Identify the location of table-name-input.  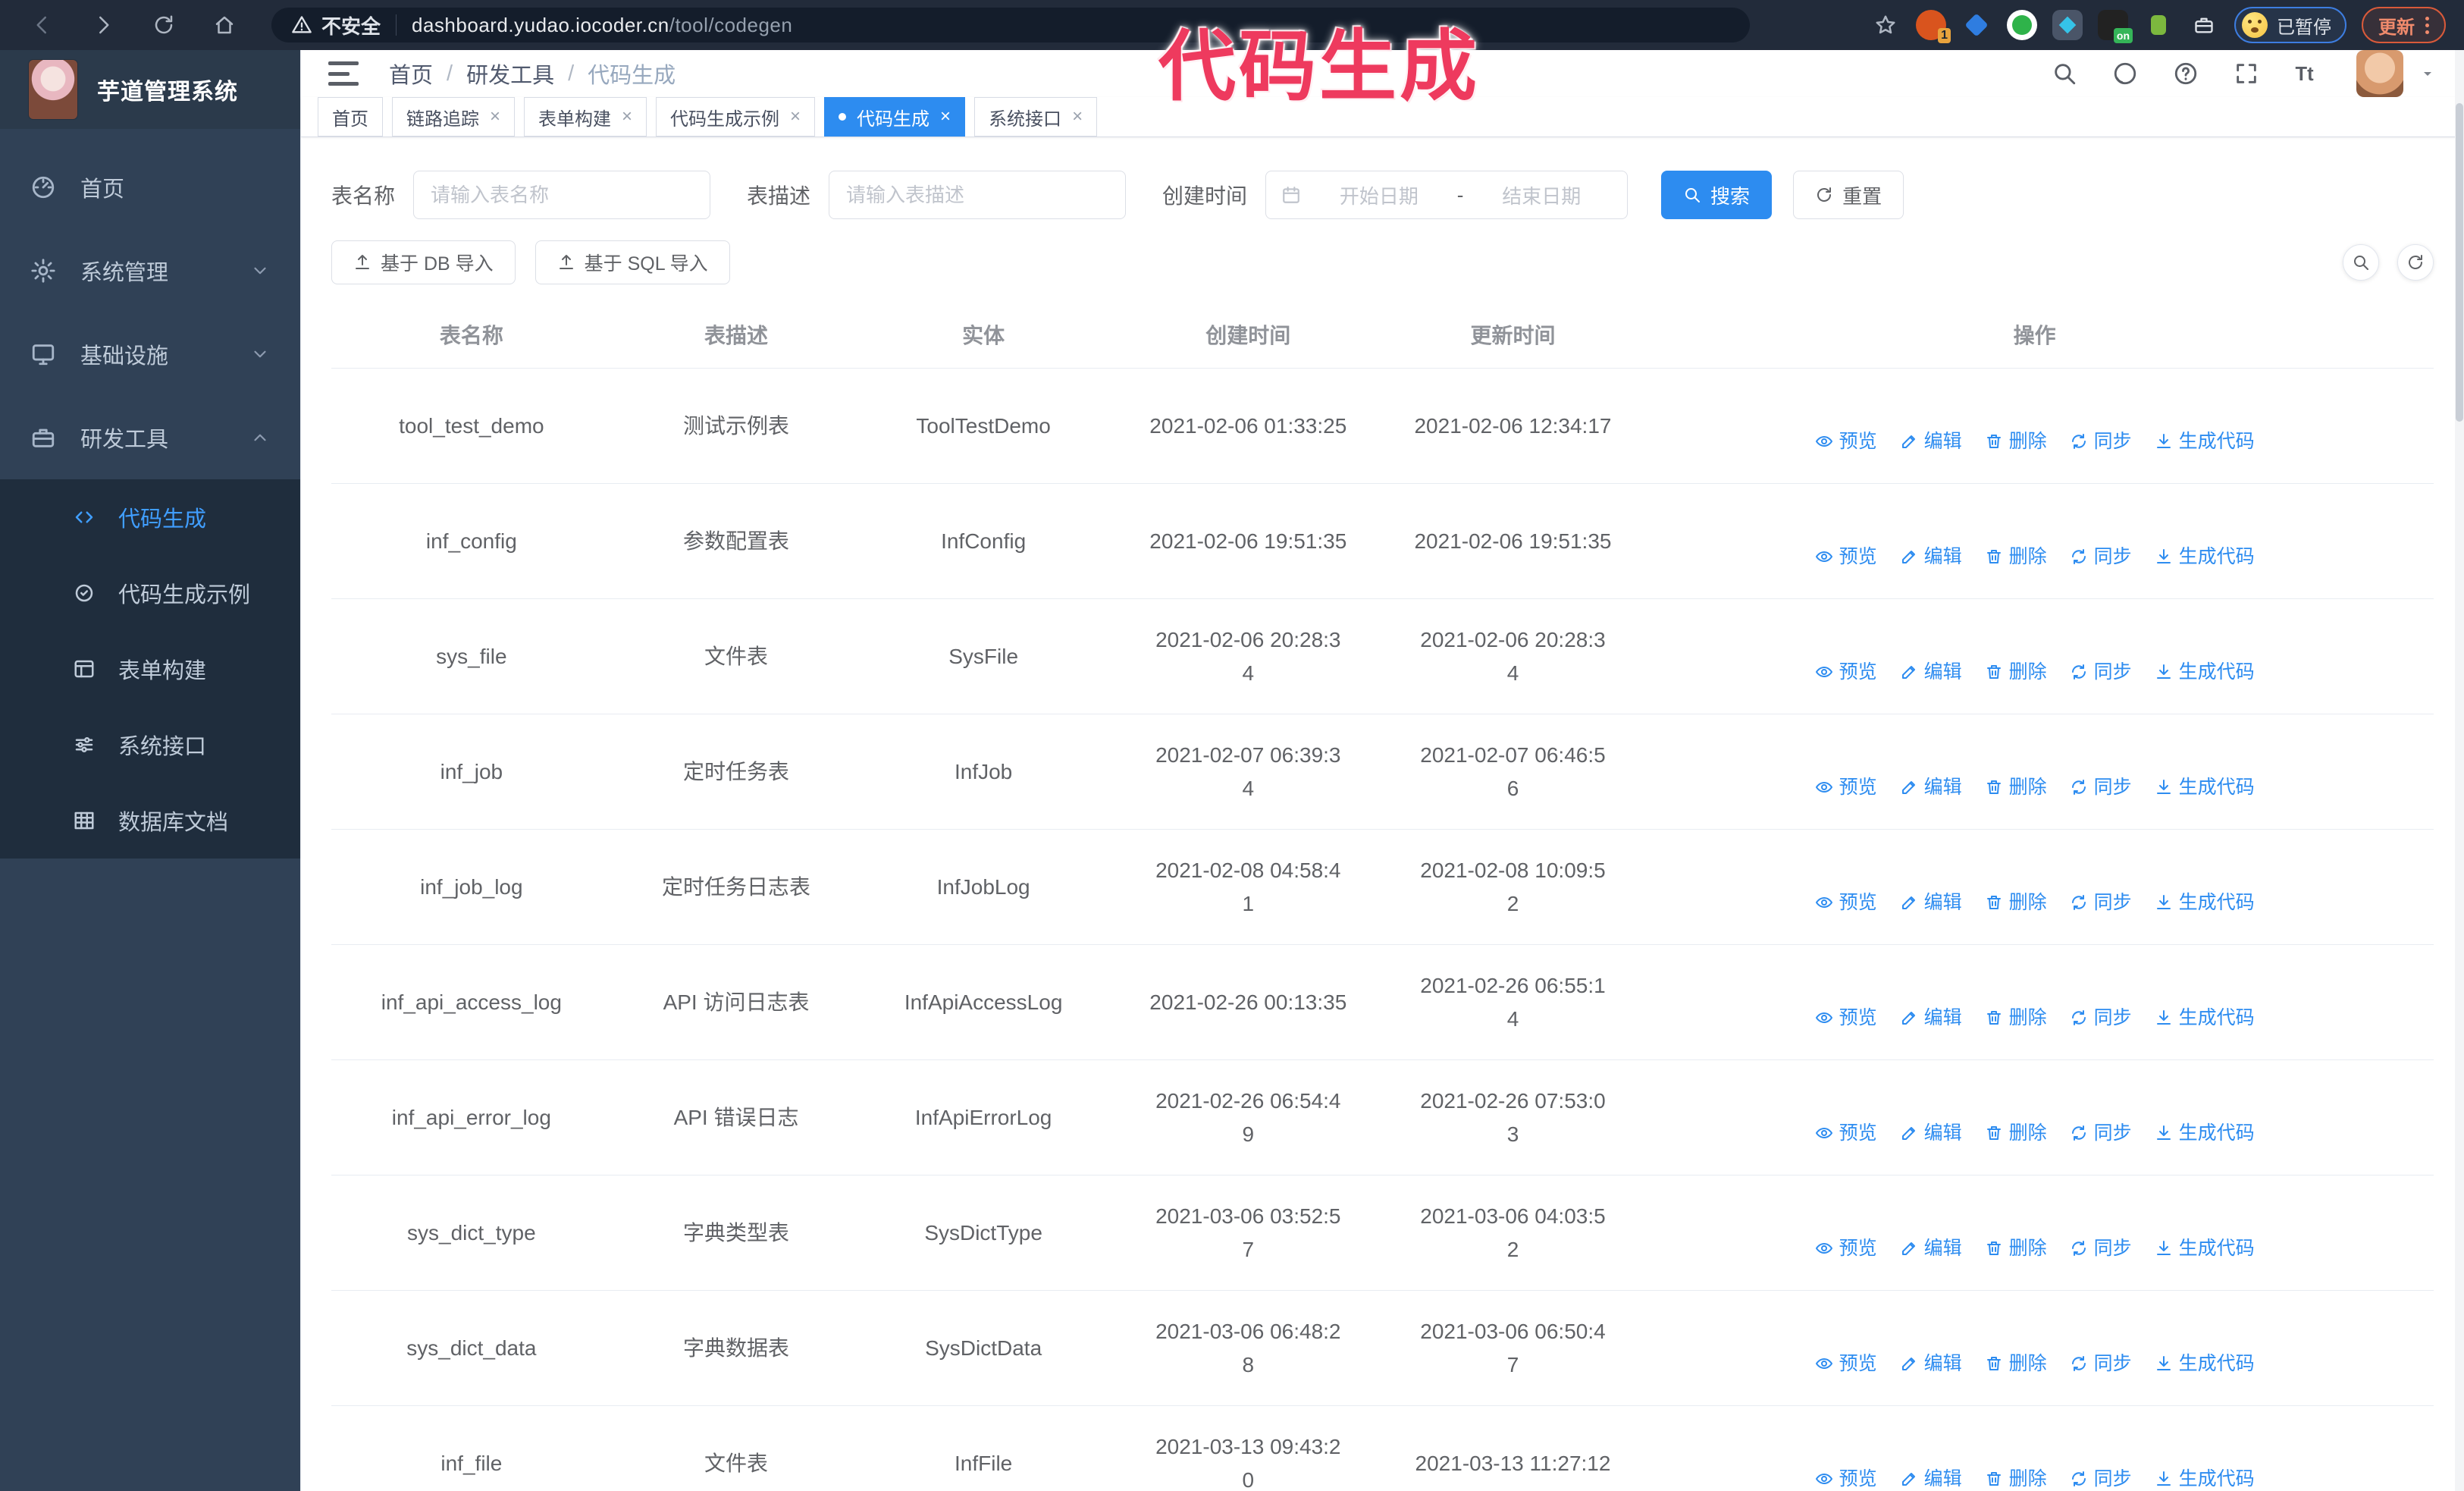
(562, 195).